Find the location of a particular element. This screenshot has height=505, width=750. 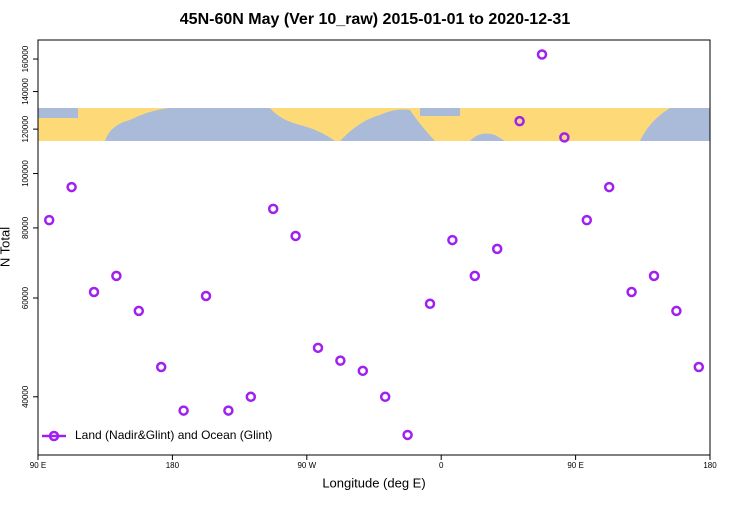

legend-label: Land (Nadir&Glint) and Ocean (Glint) is located at coordinates (173, 435).